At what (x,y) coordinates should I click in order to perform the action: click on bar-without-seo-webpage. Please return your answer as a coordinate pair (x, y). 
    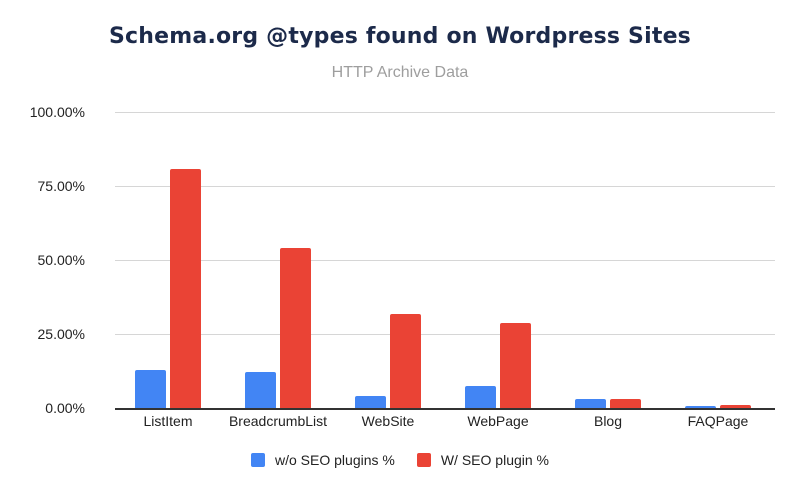
    Looking at the image, I should click on (480, 397).